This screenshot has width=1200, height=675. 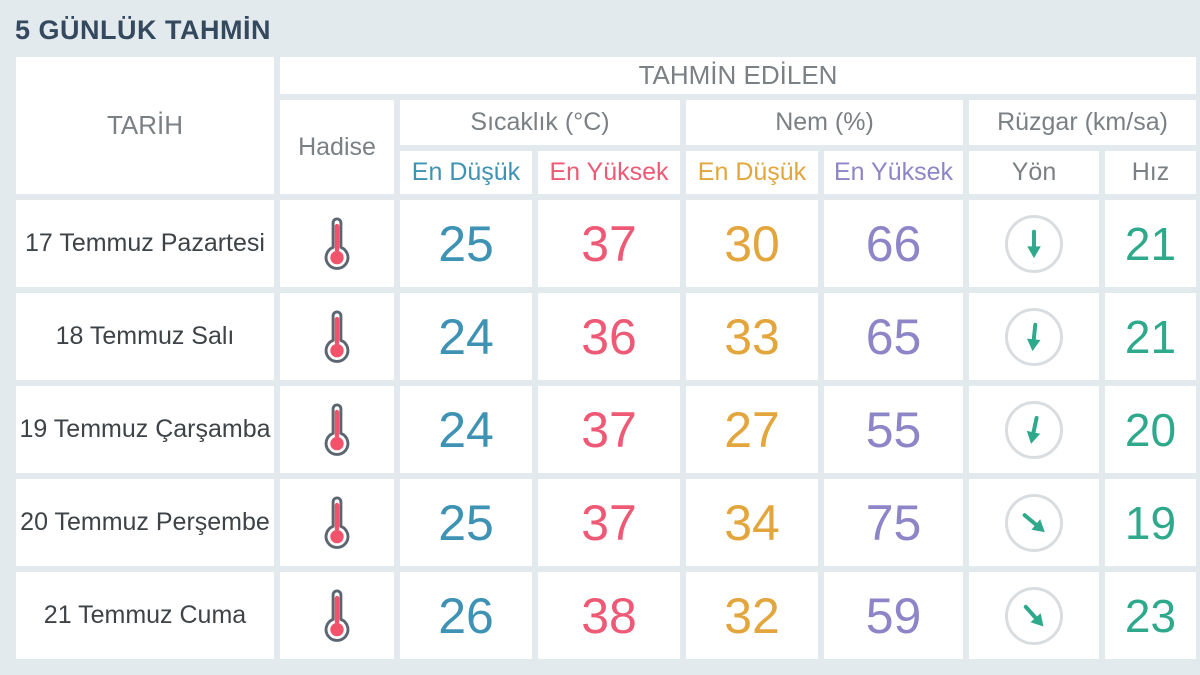 What do you see at coordinates (145, 336) in the screenshot?
I see `date-cell: 18 Temmuz Salı` at bounding box center [145, 336].